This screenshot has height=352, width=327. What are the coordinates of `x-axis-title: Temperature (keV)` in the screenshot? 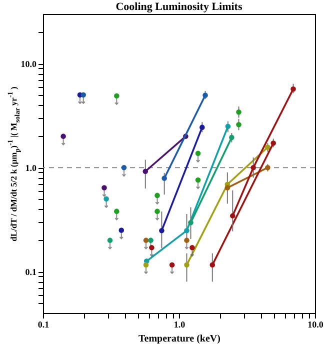 It's located at (179, 339).